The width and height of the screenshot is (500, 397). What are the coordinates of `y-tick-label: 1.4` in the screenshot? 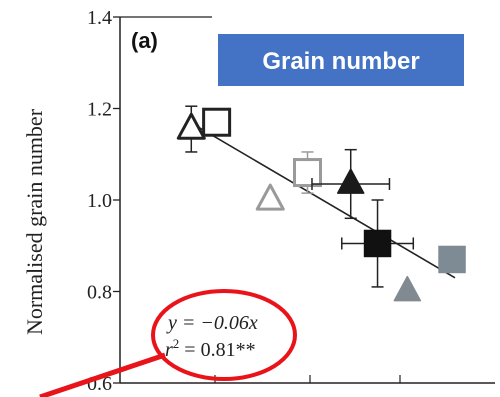 It's located at (99, 18).